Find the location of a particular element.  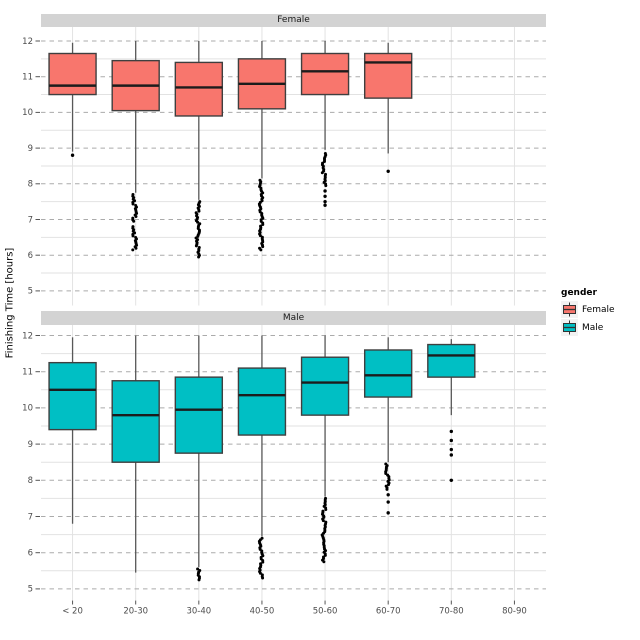

legend-label-female: Female is located at coordinates (598, 309).